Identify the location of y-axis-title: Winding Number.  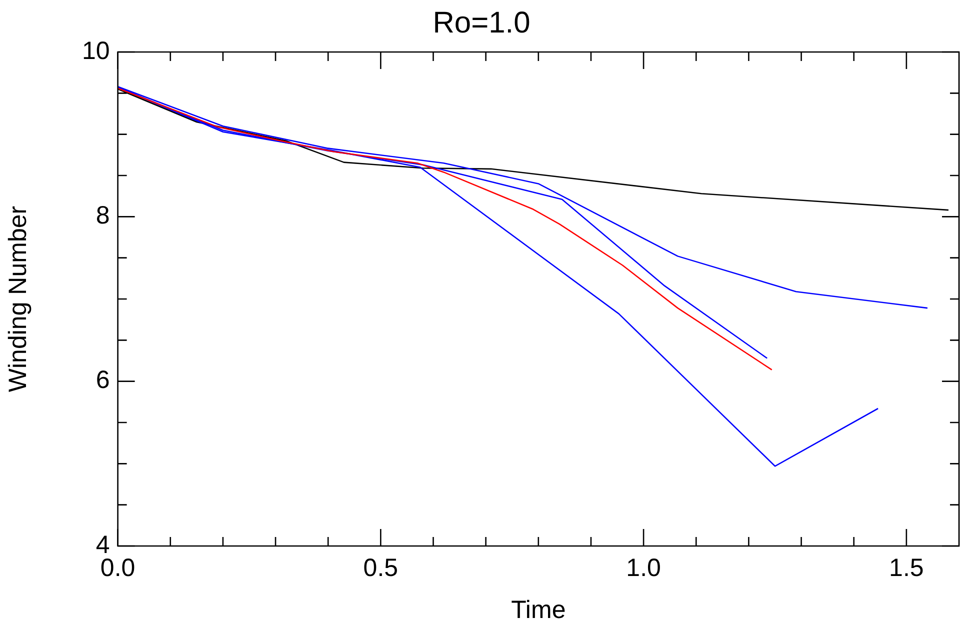
(18, 299).